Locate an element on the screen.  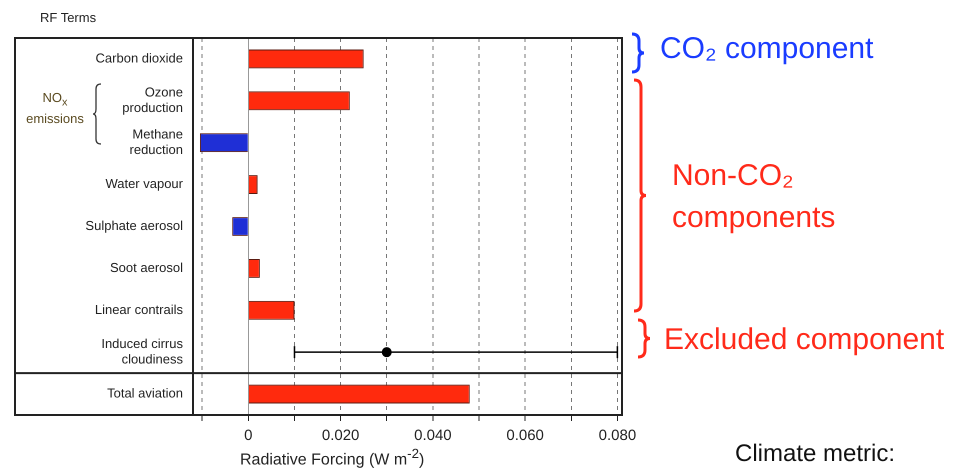
y-tick-label: Ozone production is located at coordinates (152, 100).